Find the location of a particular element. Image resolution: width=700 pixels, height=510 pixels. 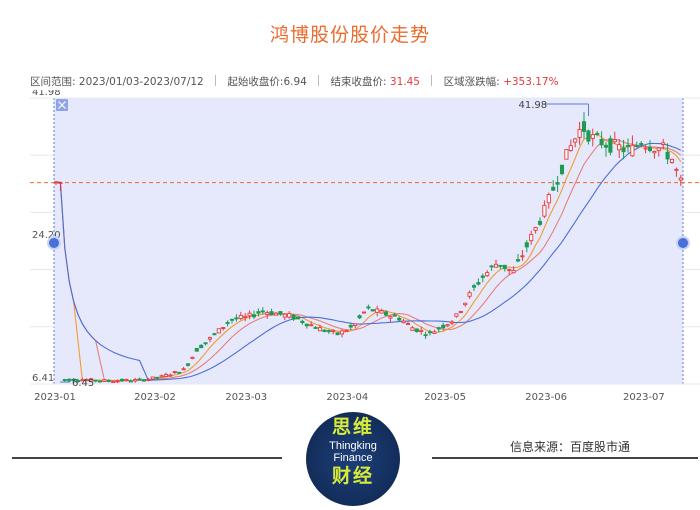

divider is located at coordinates (216, 80).